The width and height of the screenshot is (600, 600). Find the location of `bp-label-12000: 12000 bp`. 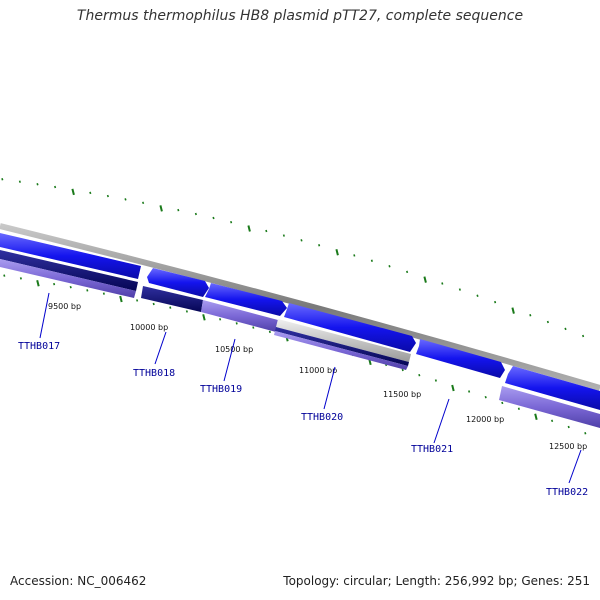

bp-label-12000: 12000 bp is located at coordinates (485, 419).